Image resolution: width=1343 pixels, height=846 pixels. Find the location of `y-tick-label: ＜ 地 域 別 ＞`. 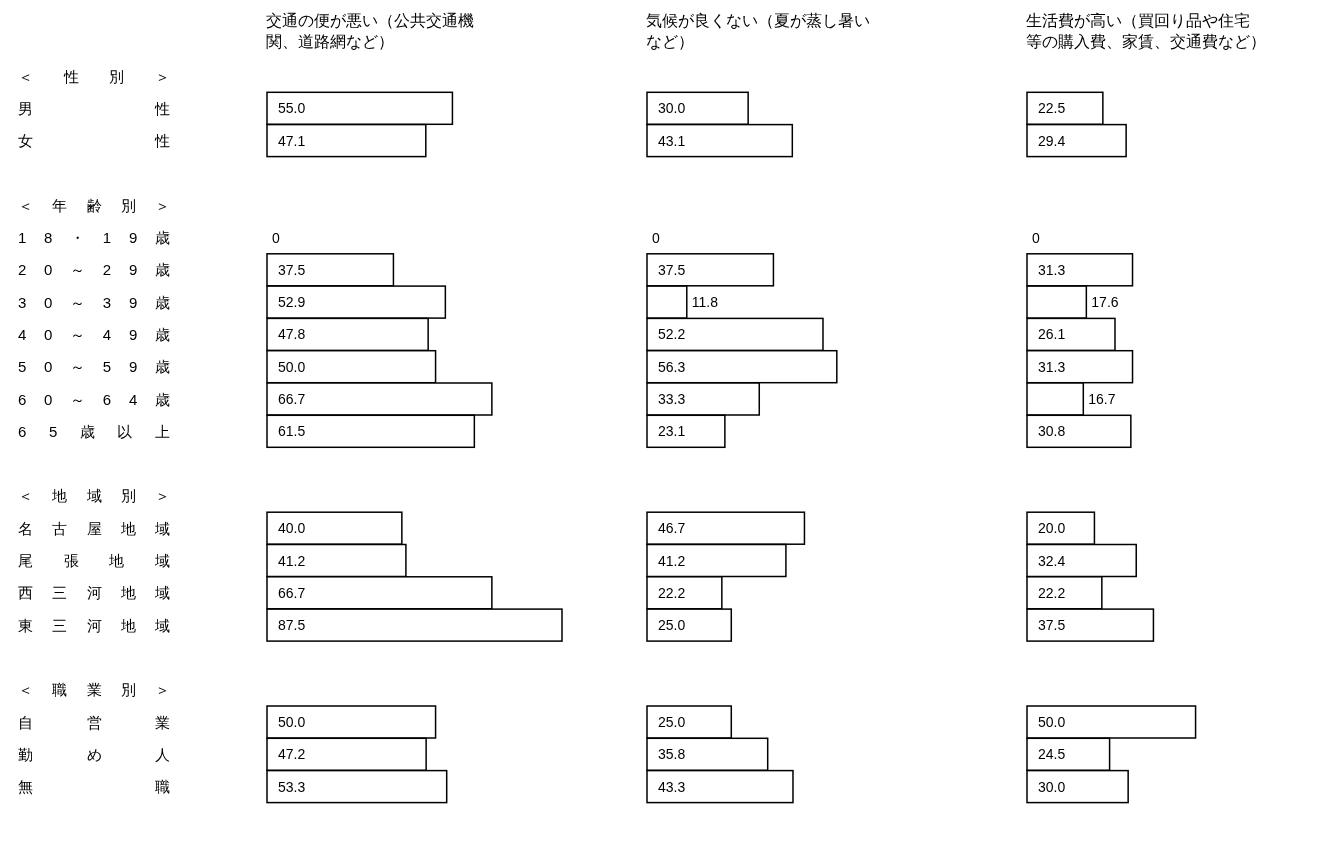

y-tick-label: ＜ 地 域 別 ＞ is located at coordinates (94, 496).